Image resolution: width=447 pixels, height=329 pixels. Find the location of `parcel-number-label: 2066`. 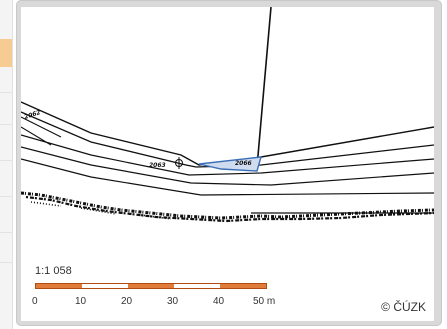

parcel-number-label: 2066 is located at coordinates (243, 163).